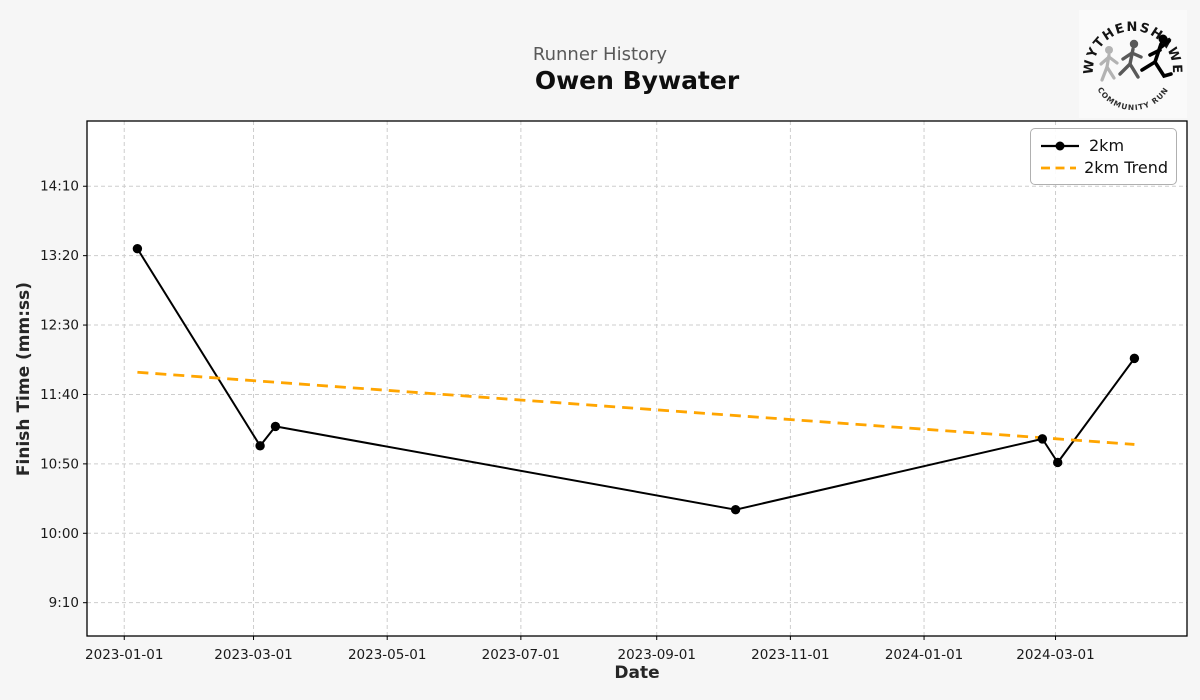 This screenshot has width=1200, height=700. I want to click on y-tick-label: 13:20, so click(59, 256).